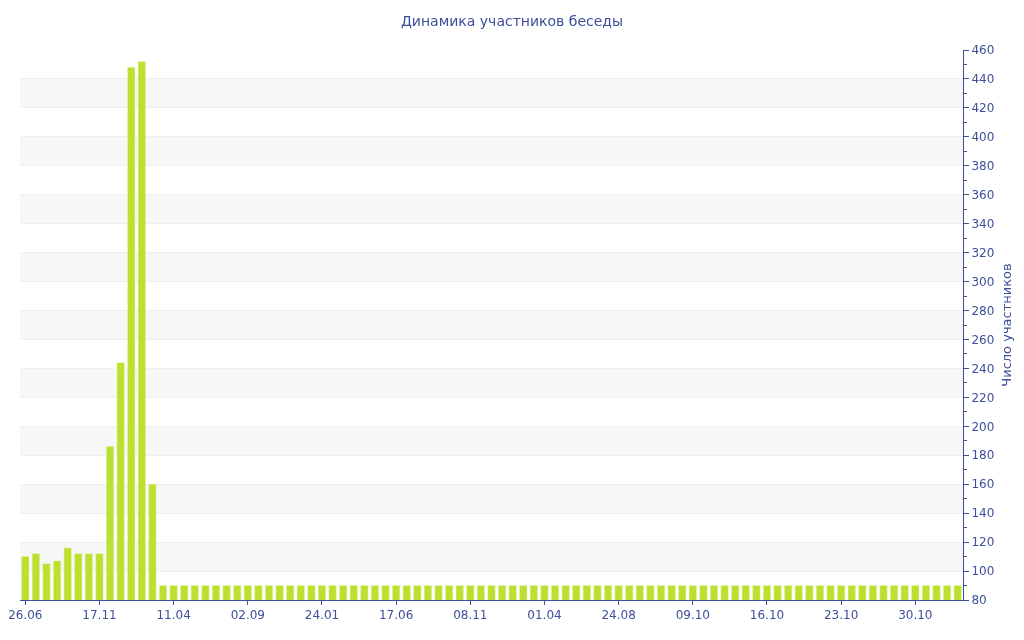  What do you see at coordinates (396, 615) in the screenshot?
I see `x-tick-label: 17.06` at bounding box center [396, 615].